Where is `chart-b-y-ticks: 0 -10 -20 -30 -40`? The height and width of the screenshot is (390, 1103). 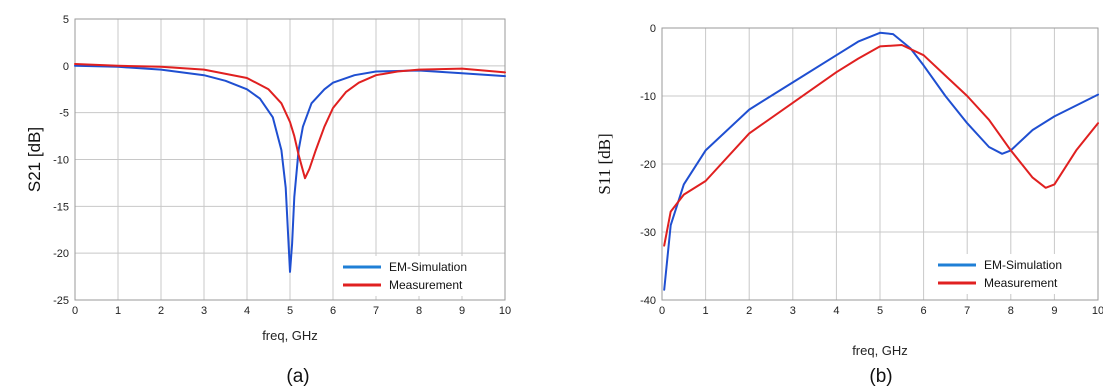
chart-b-y-ticks: 0 -10 -20 -30 -40 is located at coordinates (648, 165).